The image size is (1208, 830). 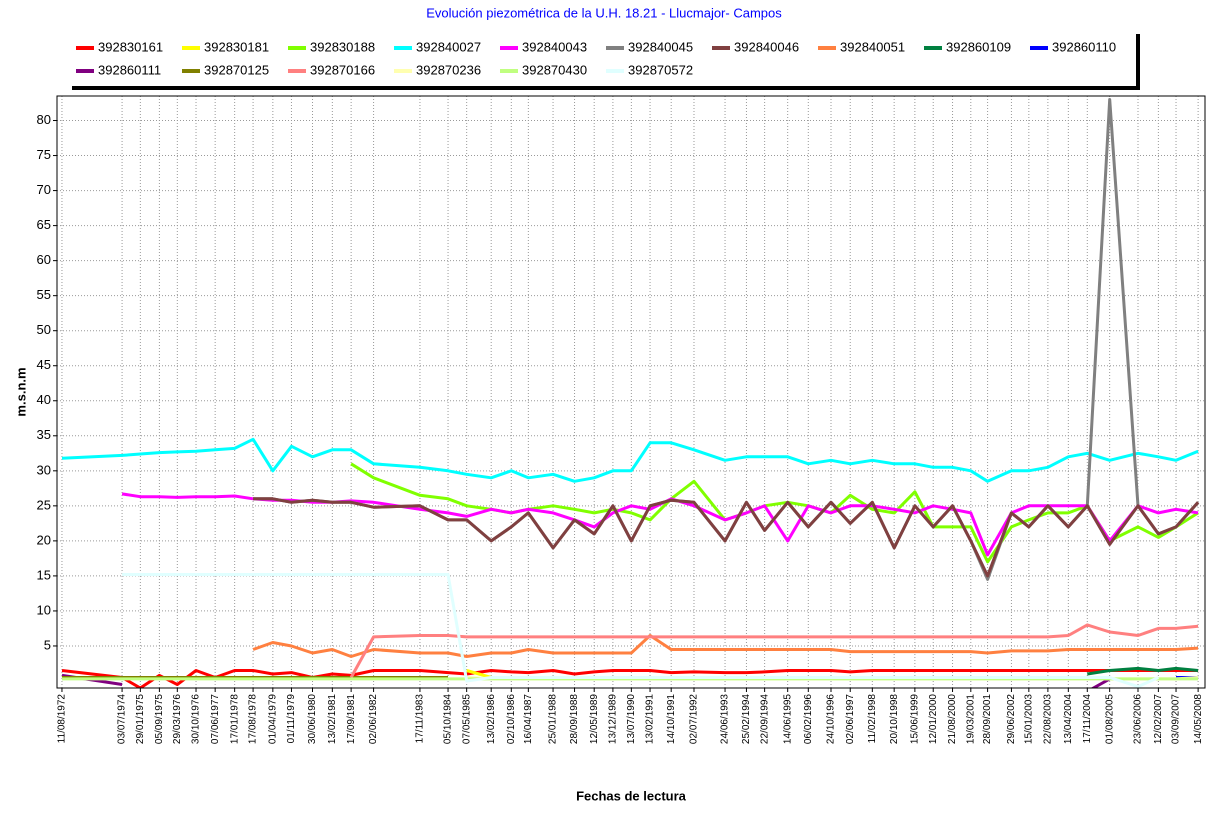 What do you see at coordinates (915, 719) in the screenshot?
I see `x-tick-label: 15/06/1999` at bounding box center [915, 719].